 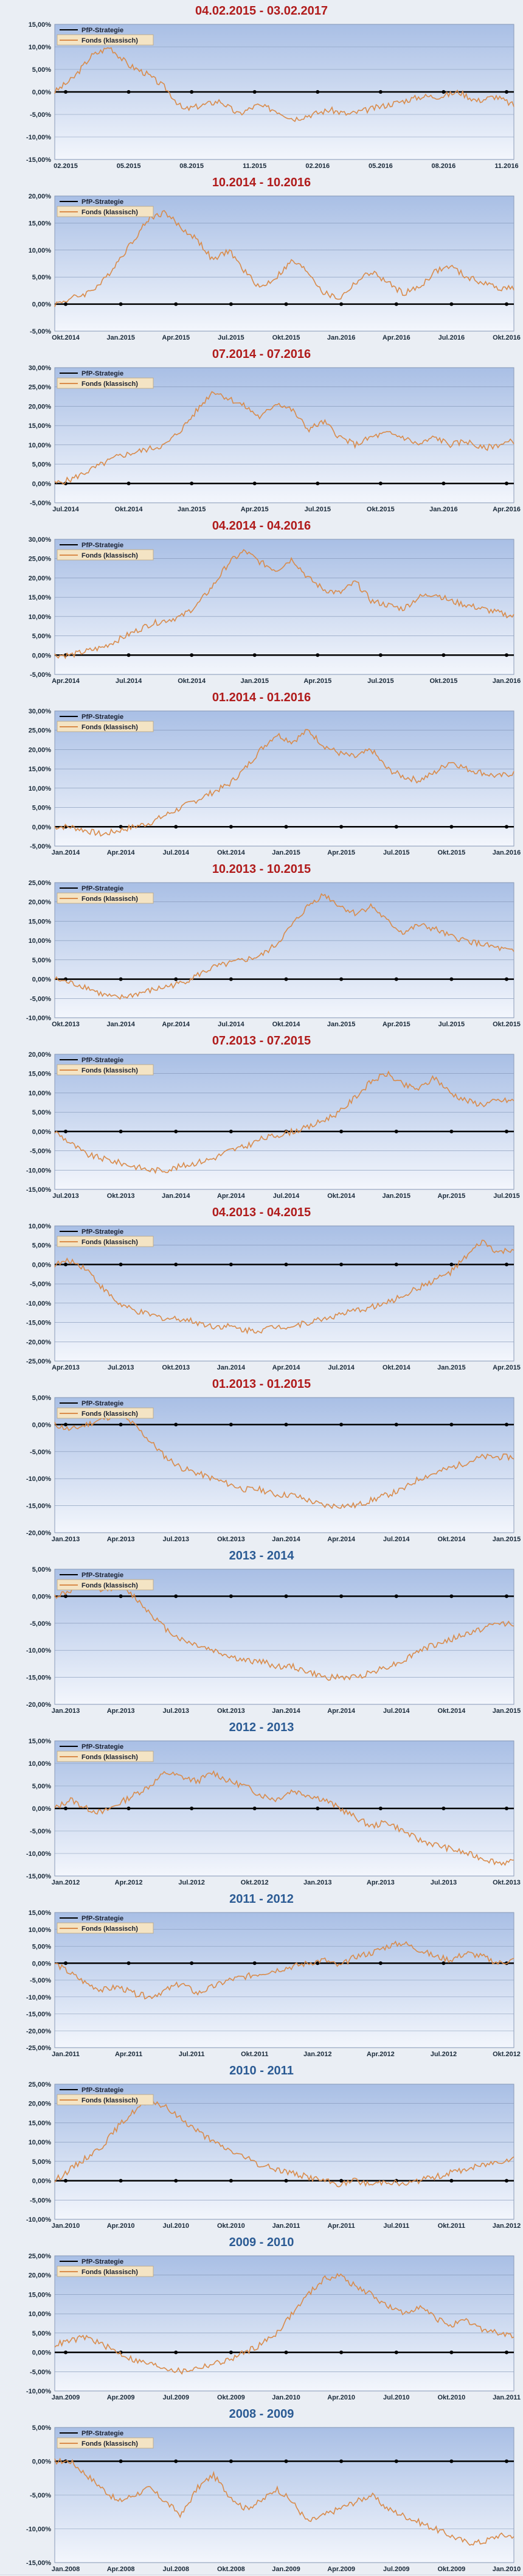 I want to click on x-tick-label: 05.2015, so click(x=129, y=166).